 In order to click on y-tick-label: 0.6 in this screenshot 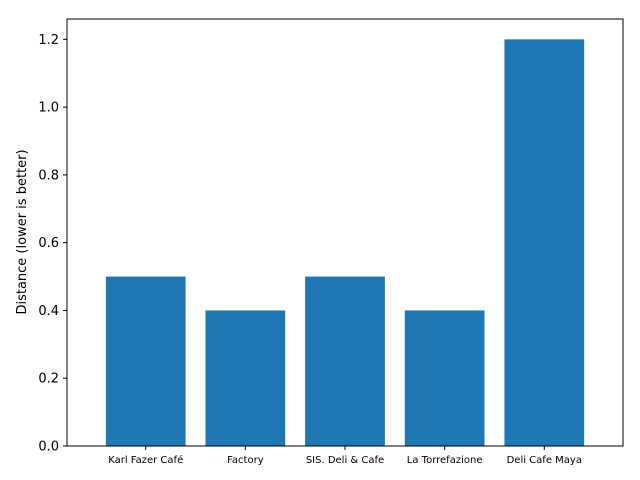, I will do `click(48, 243)`.